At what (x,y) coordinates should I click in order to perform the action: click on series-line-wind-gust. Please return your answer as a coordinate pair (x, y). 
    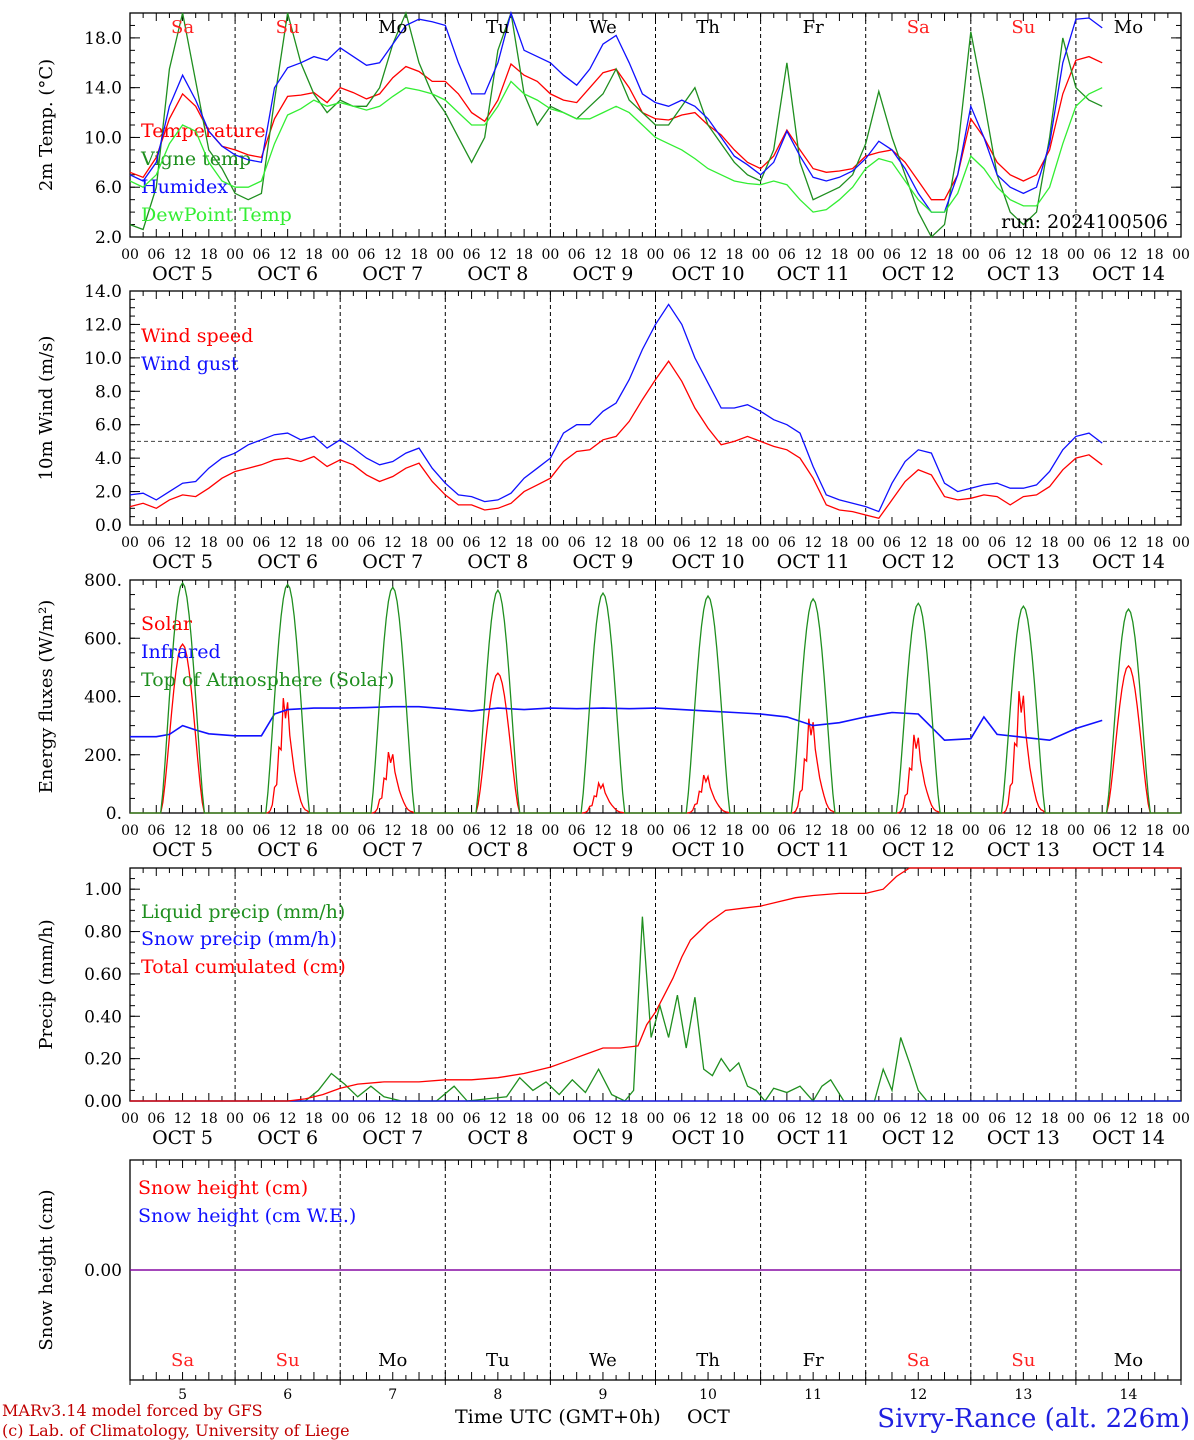
    Looking at the image, I should click on (616, 408).